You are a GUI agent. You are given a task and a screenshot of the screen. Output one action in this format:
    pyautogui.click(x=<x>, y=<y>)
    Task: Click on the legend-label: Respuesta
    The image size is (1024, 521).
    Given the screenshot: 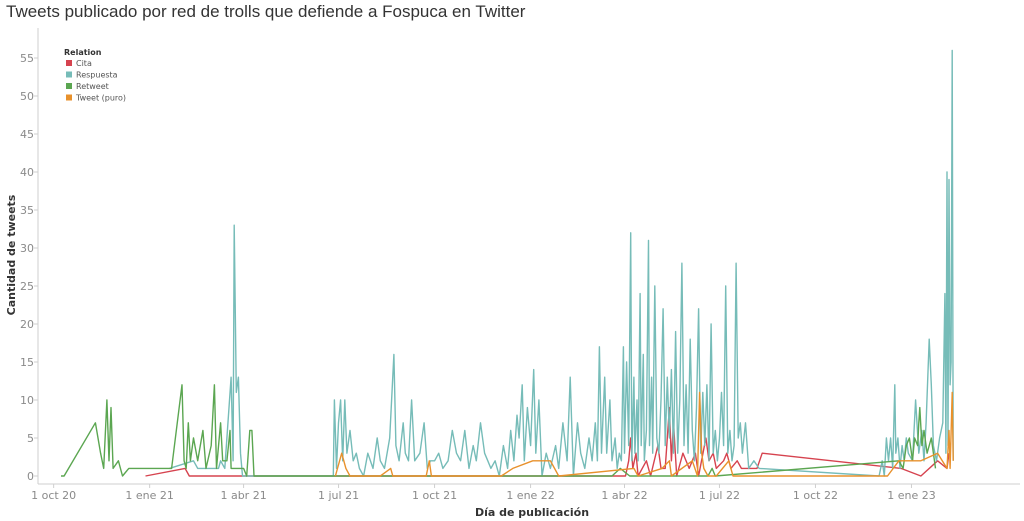 What is the action you would take?
    pyautogui.click(x=97, y=75)
    